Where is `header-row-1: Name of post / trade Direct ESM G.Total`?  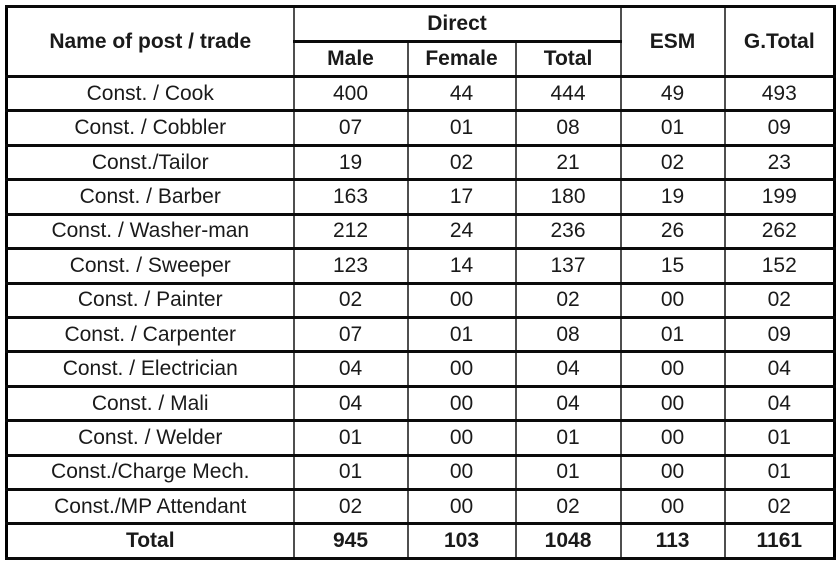
header-row-1: Name of post / trade Direct ESM G.Total is located at coordinates (420, 41).